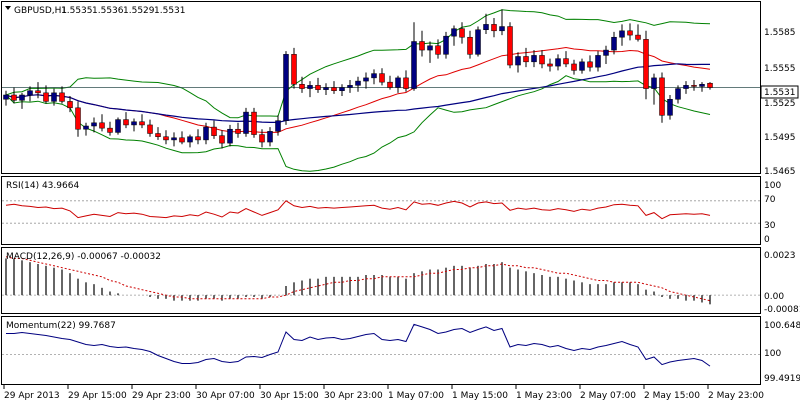  What do you see at coordinates (225, 395) in the screenshot?
I see `time-tick-label: 30 Apr 07:00` at bounding box center [225, 395].